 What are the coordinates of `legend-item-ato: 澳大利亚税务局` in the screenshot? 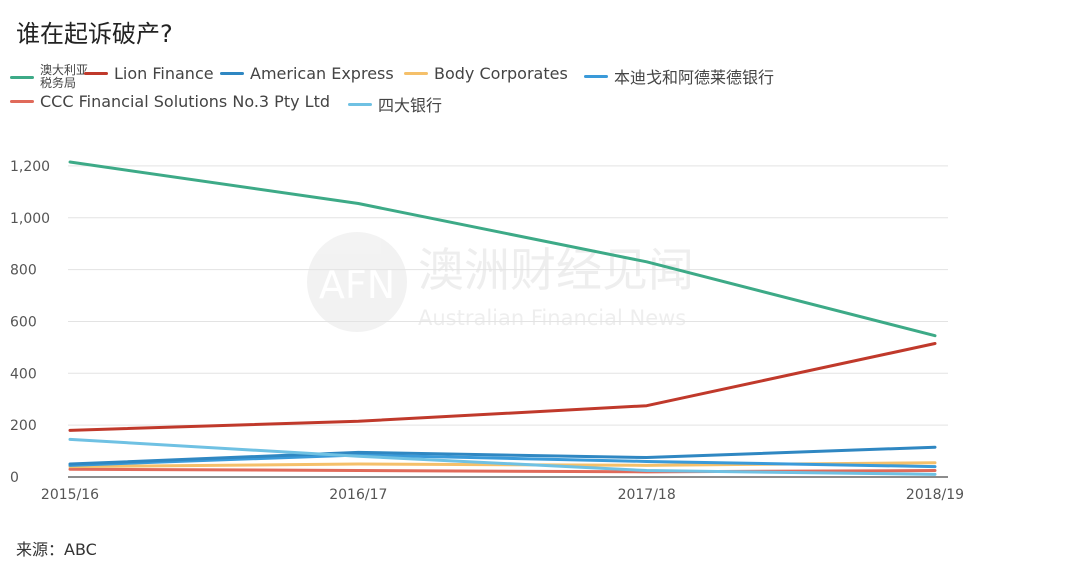 It's located at (53, 77).